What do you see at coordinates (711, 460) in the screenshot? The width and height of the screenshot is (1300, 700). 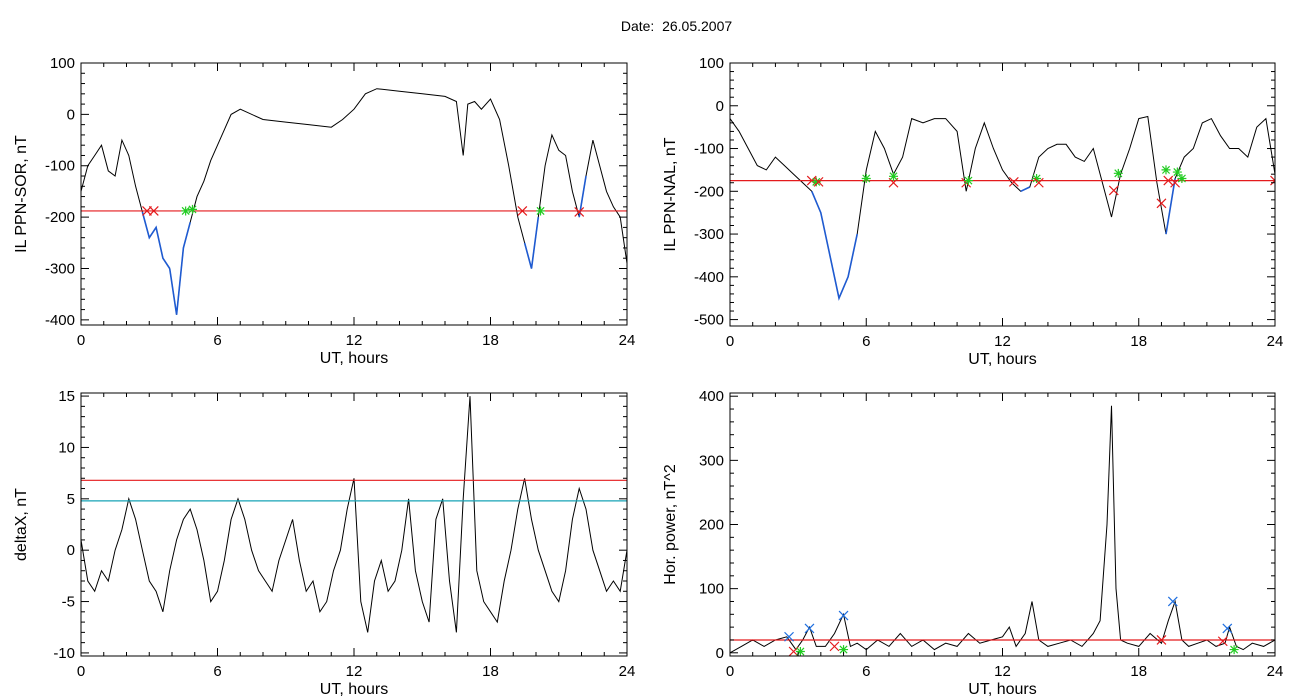 I see `y-tick-label: 300` at bounding box center [711, 460].